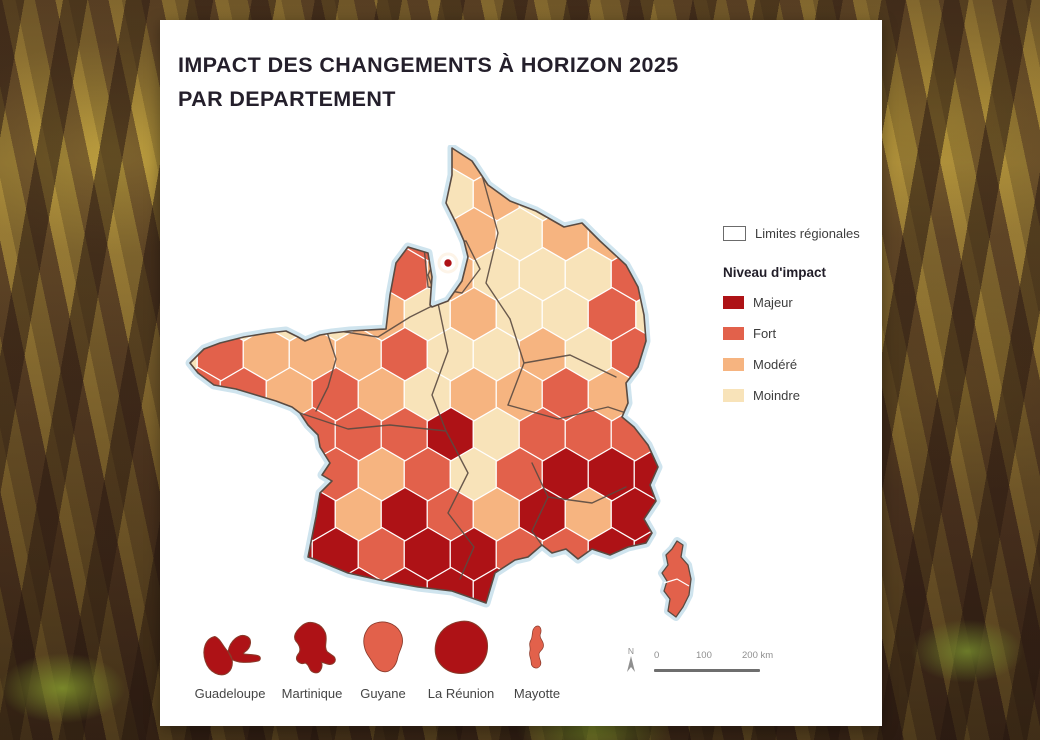 Image resolution: width=1040 pixels, height=740 pixels. I want to click on legend-level-label: Majeur, so click(773, 302).